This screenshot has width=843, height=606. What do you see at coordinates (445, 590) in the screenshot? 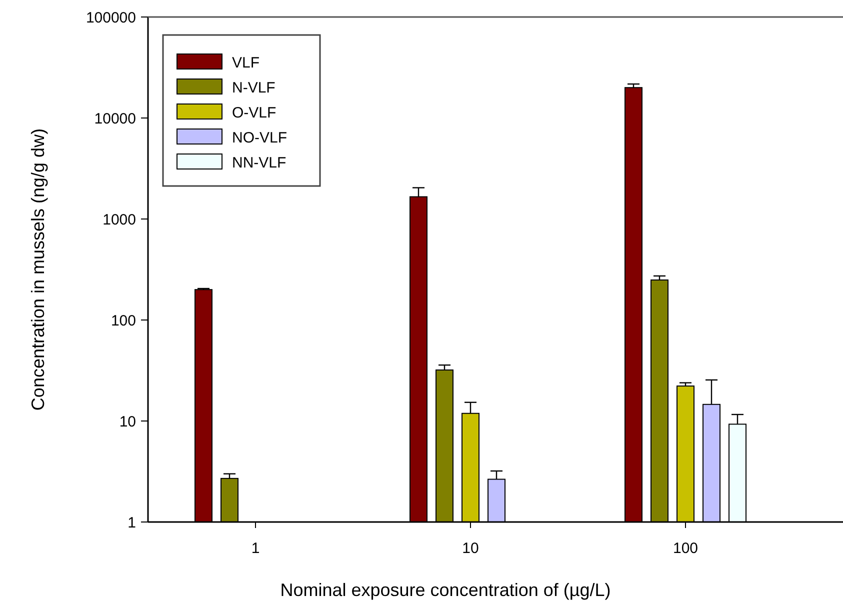
I see `x-axis-title: Nominal exposure concentration of (µg/L)` at bounding box center [445, 590].